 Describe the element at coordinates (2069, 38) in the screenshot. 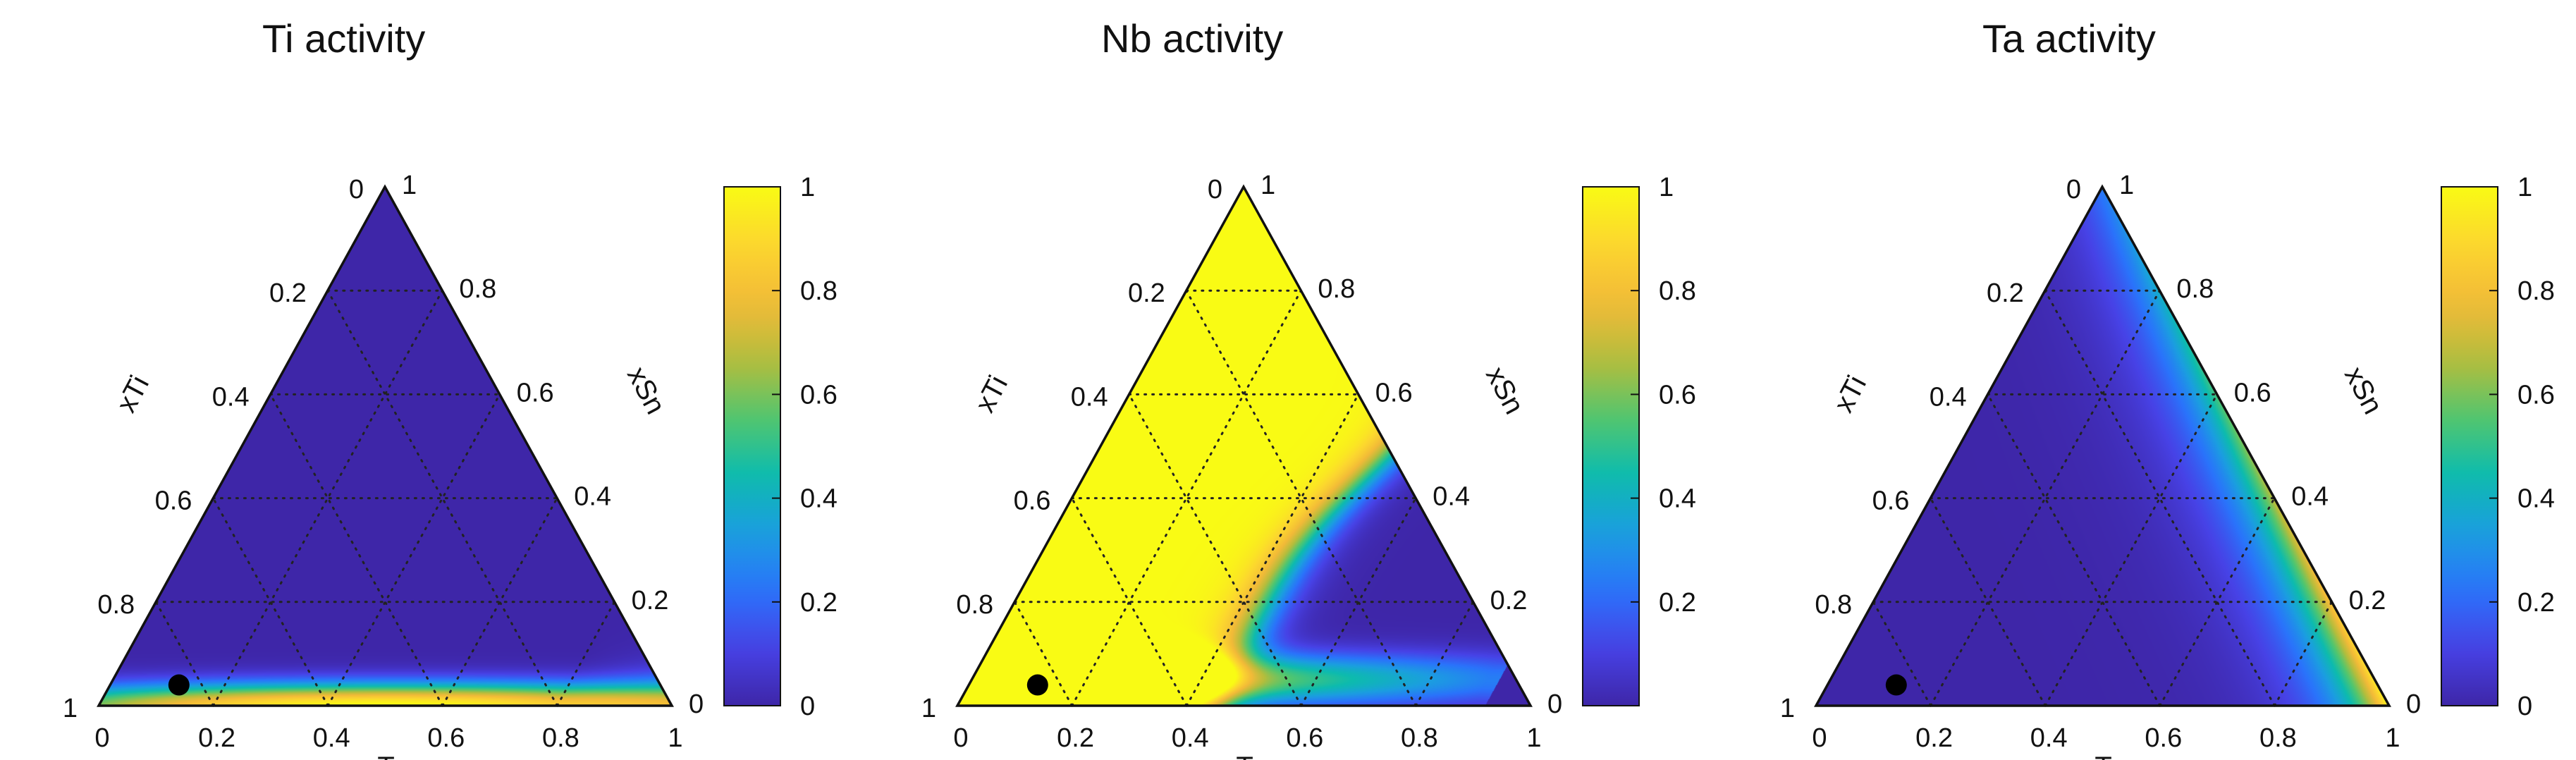

I see `chart-title: Ta activity` at that location.